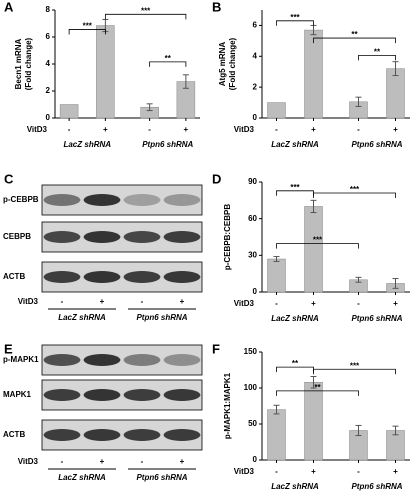 The image size is (419, 500). Describe the element at coordinates (227, 405) in the screenshot. I see `y-axis-label: p-MAPK1:MAPK1` at that location.